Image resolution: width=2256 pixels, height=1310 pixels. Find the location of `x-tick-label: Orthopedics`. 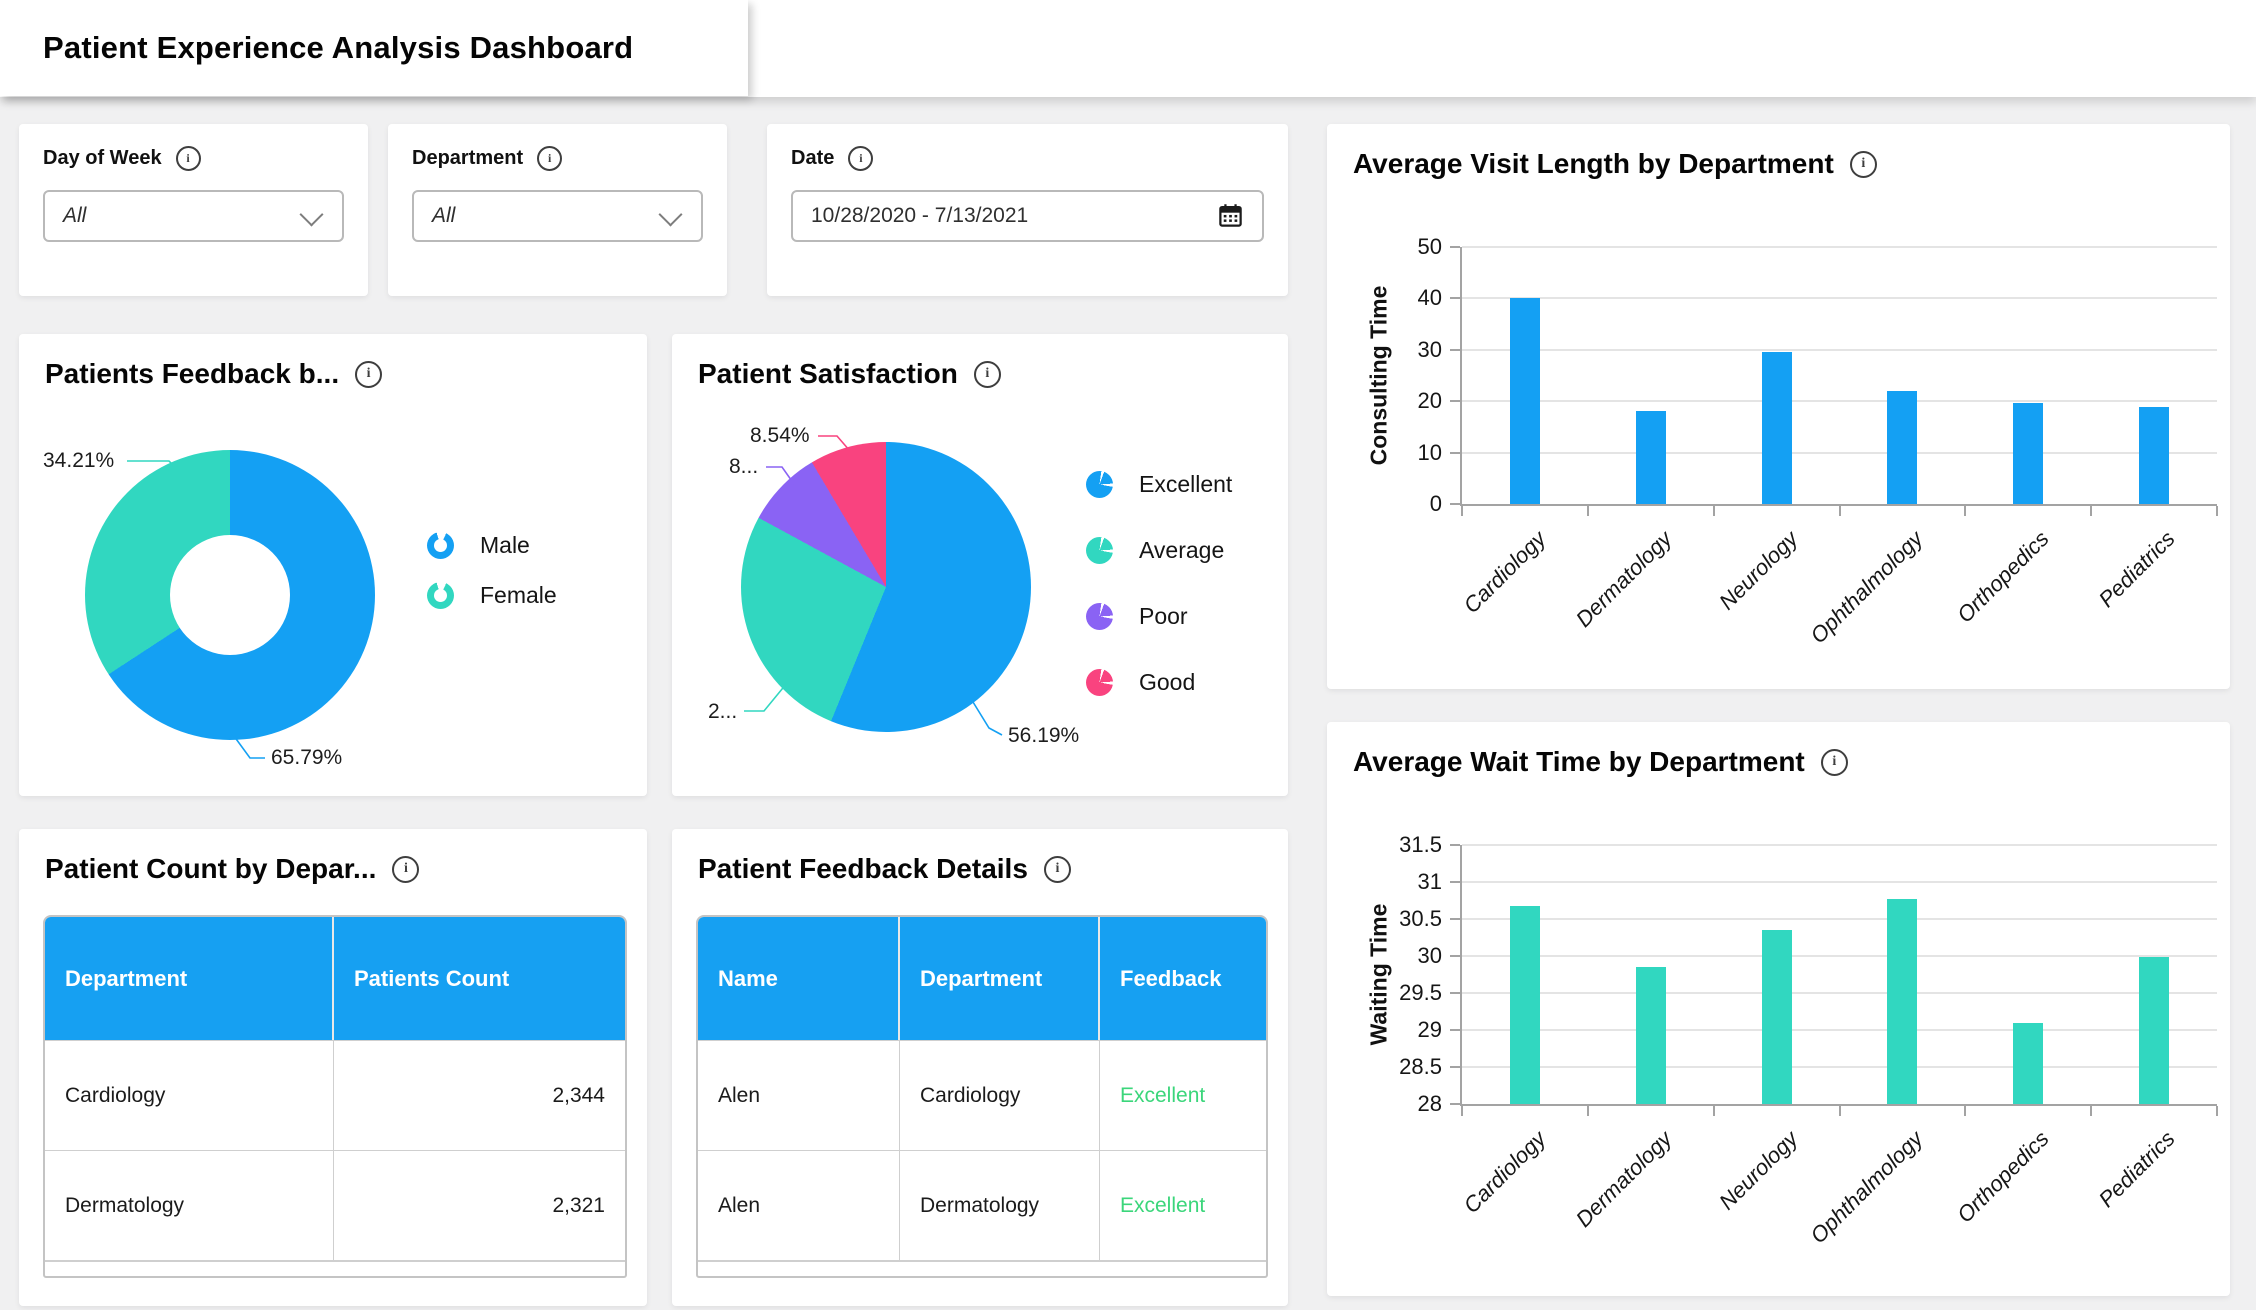

x-tick-label: Orthopedics is located at coordinates (2003, 577).